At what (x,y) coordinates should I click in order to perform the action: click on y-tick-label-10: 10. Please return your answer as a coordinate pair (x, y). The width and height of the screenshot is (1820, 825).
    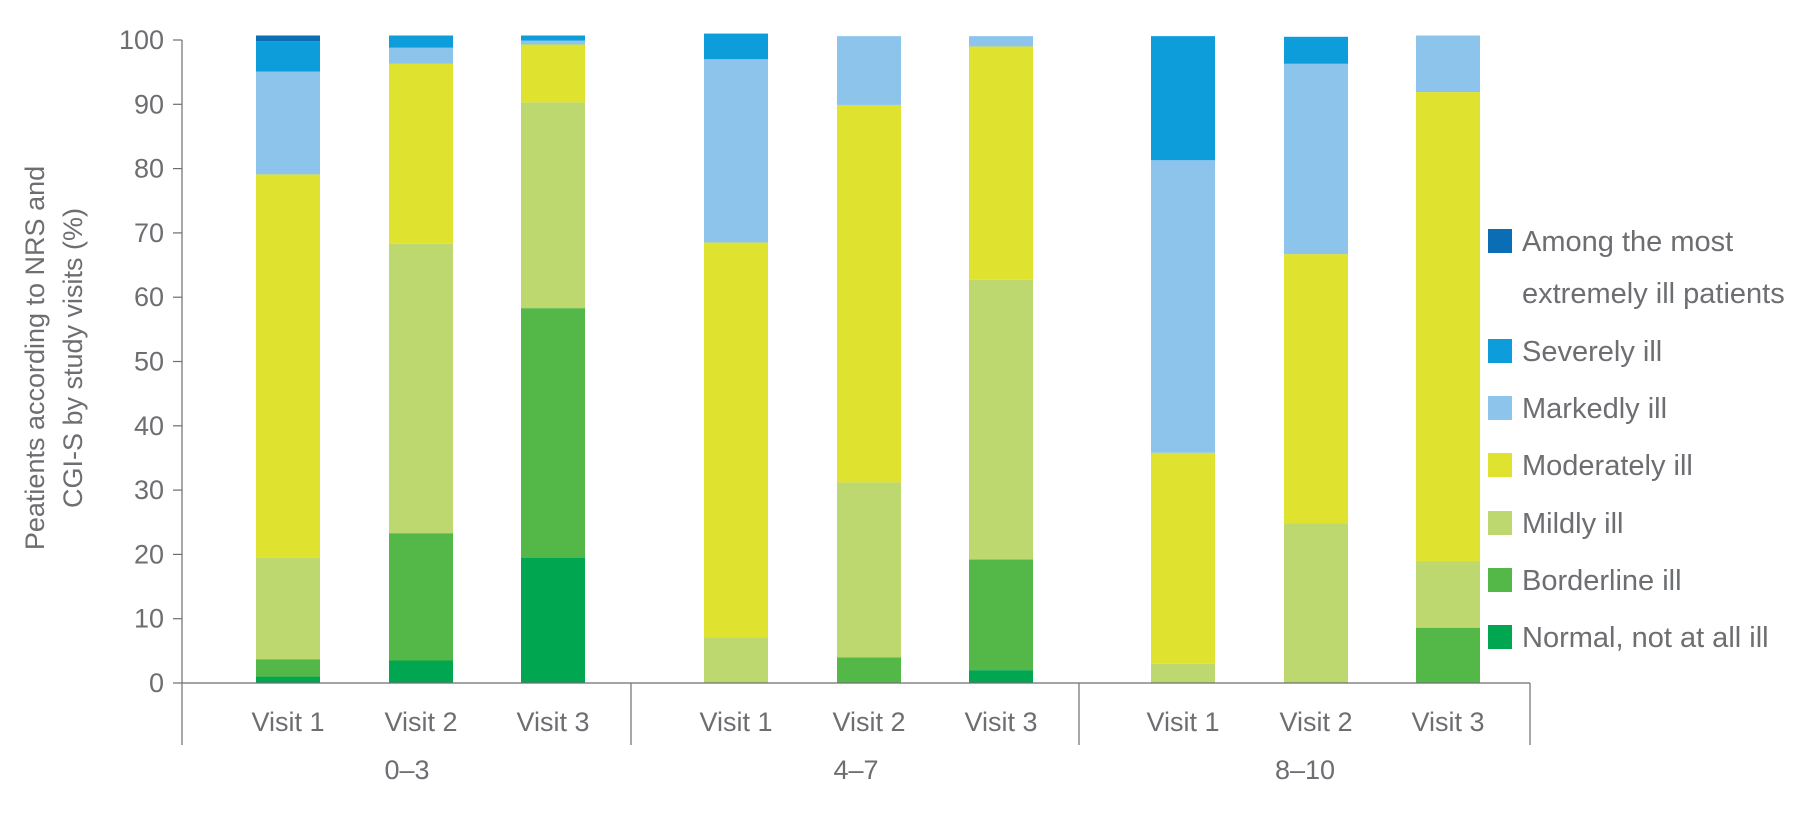
    Looking at the image, I should click on (149, 619).